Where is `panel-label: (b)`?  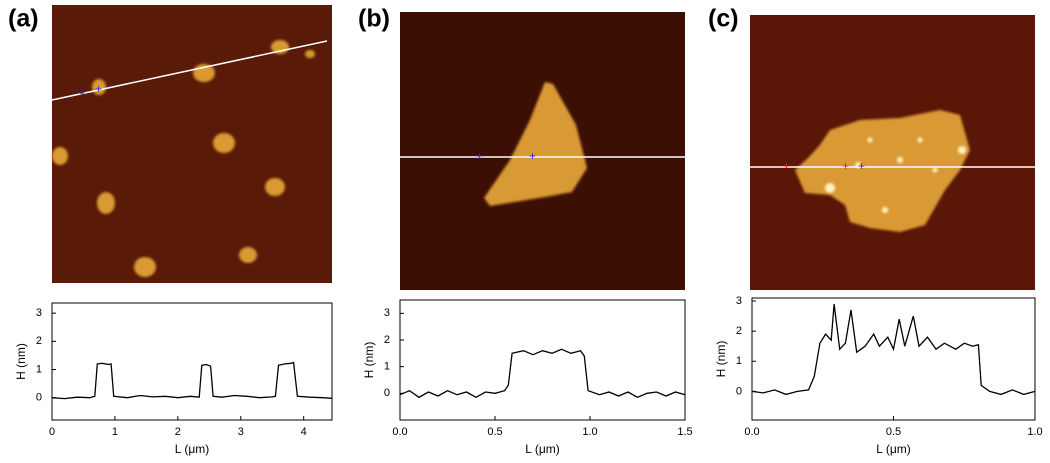
panel-label: (b) is located at coordinates (374, 19).